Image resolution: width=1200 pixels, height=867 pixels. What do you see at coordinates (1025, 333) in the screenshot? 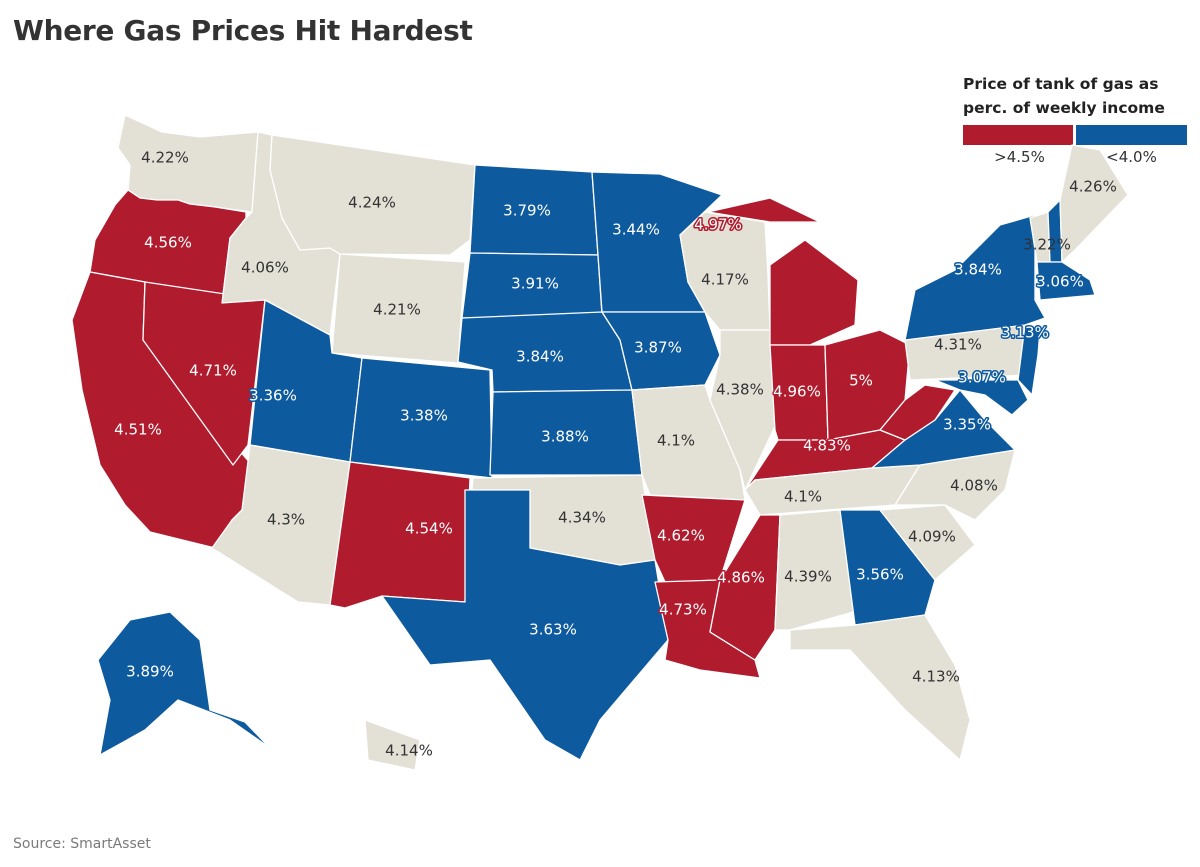
I see `state-value-nj: 3.13%` at bounding box center [1025, 333].